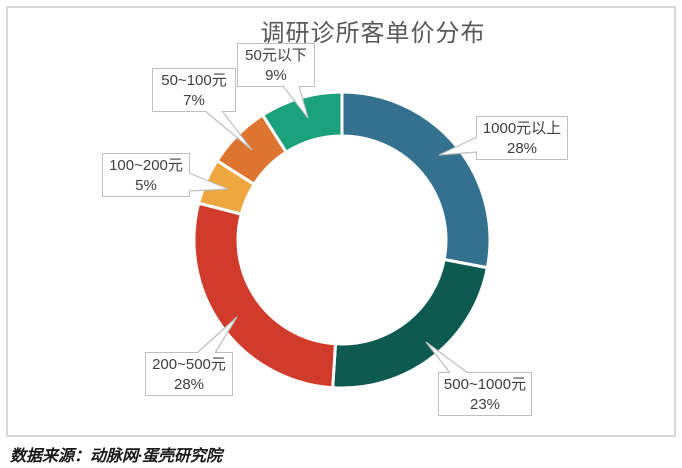  Describe the element at coordinates (146, 175) in the screenshot. I see `callout-100-200: 100~200元 5%` at that location.